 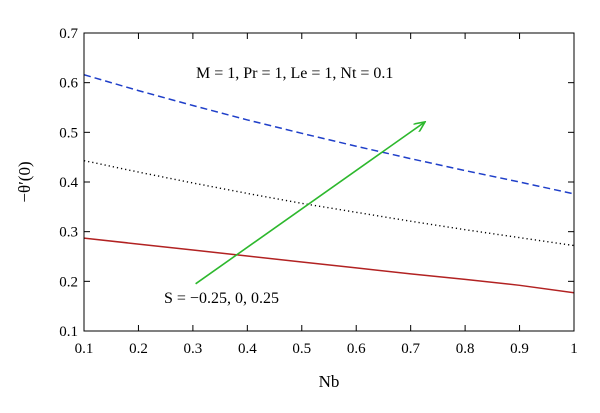 I want to click on y-tick-label: 0.2, so click(x=68, y=282).